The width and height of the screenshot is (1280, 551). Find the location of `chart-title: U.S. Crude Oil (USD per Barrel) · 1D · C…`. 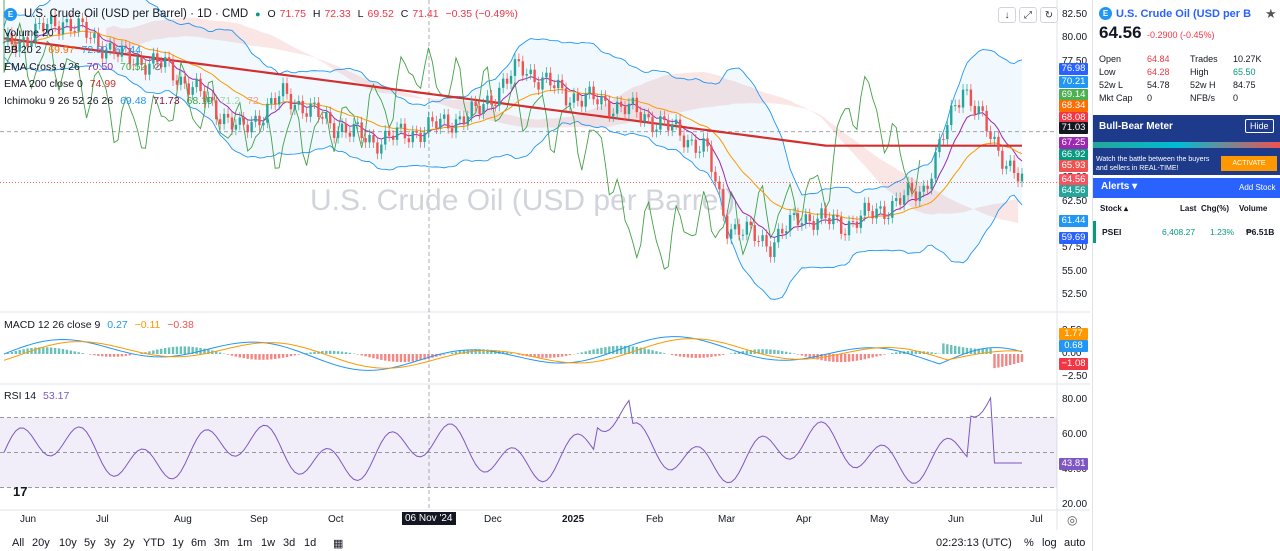

chart-title: U.S. Crude Oil (USD per Barrel) · 1D · C… is located at coordinates (136, 14).